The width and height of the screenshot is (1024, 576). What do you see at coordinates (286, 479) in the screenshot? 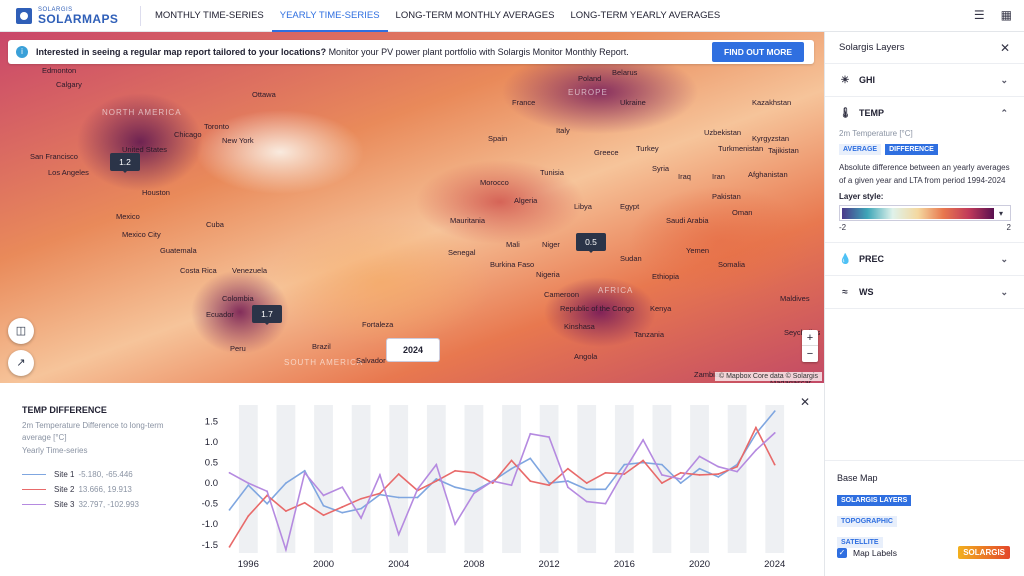
I see `year-band` at bounding box center [286, 479].